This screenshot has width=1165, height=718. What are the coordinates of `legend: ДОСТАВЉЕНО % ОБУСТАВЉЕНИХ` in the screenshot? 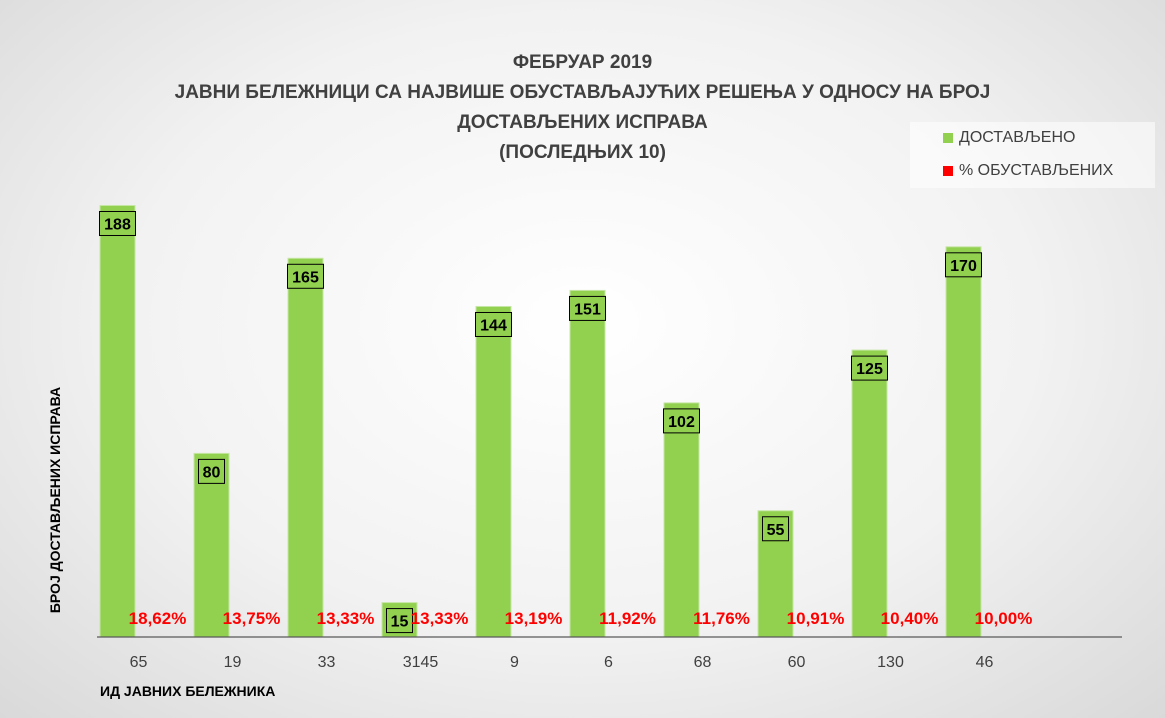 It's located at (1032, 155).